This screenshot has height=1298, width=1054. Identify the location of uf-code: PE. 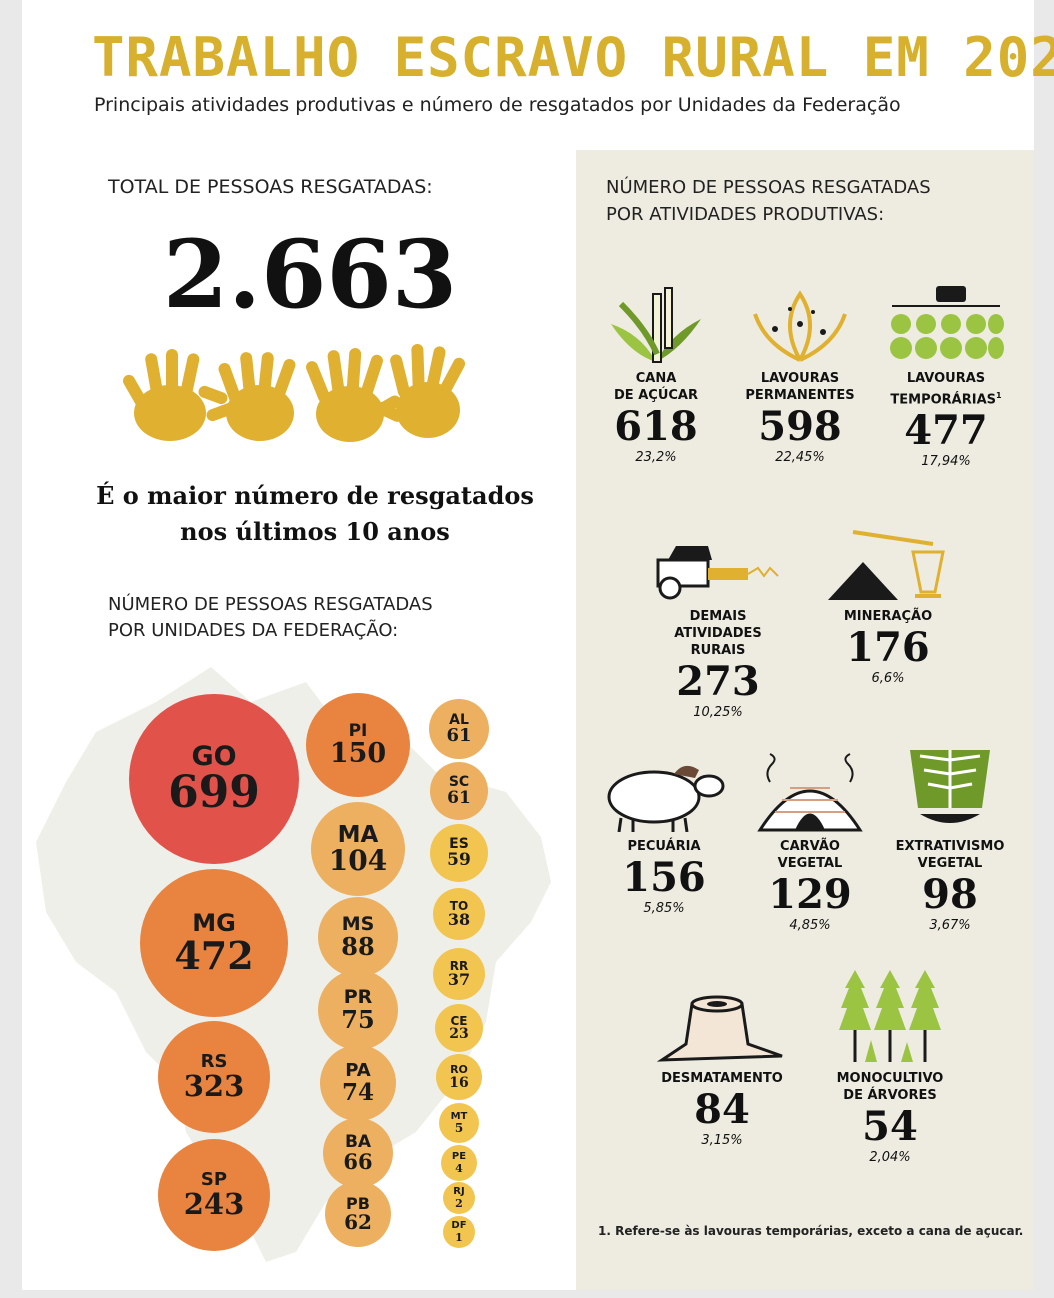
(459, 1157).